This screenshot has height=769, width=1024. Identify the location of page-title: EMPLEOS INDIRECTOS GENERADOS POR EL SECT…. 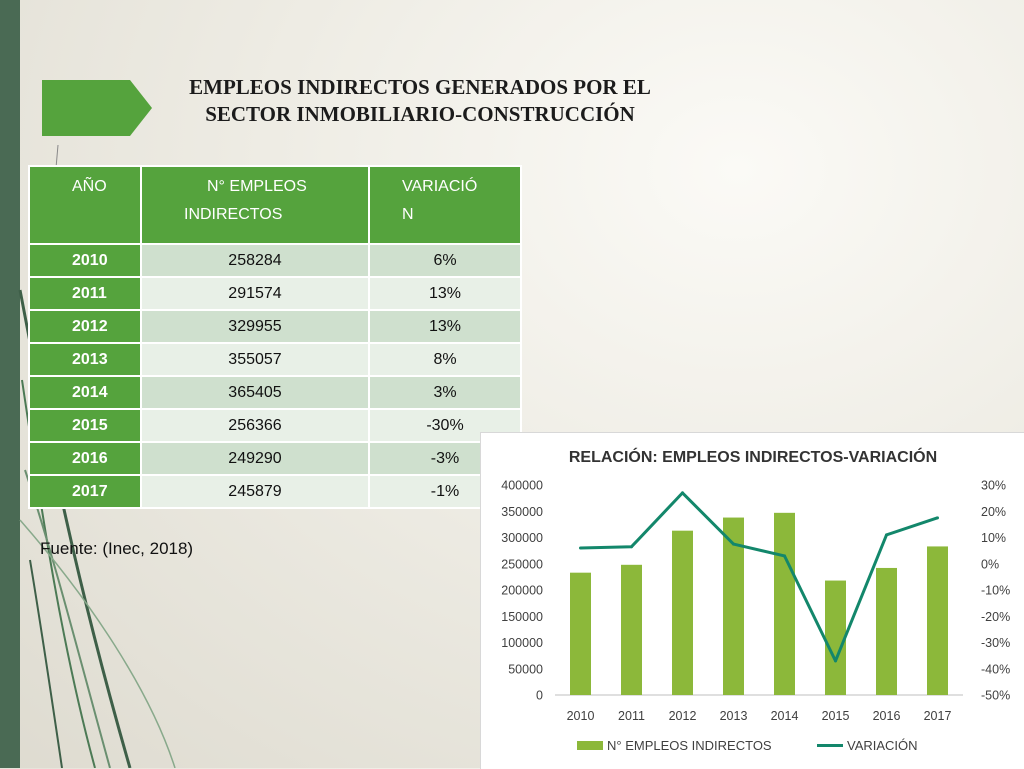
(420, 101).